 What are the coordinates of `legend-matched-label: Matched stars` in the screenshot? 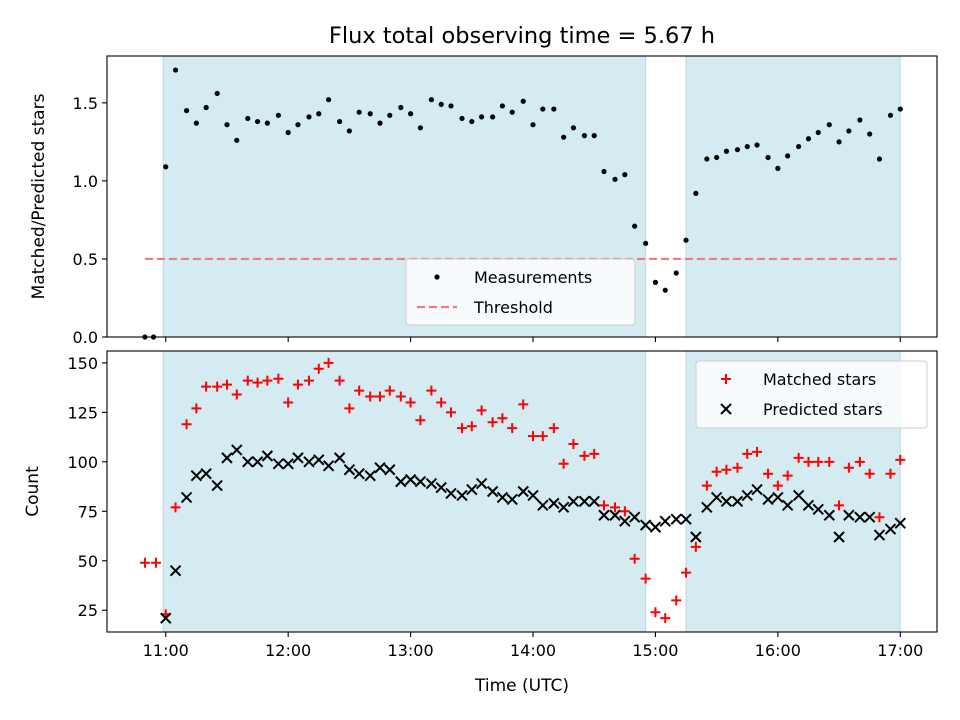 It's located at (819, 379).